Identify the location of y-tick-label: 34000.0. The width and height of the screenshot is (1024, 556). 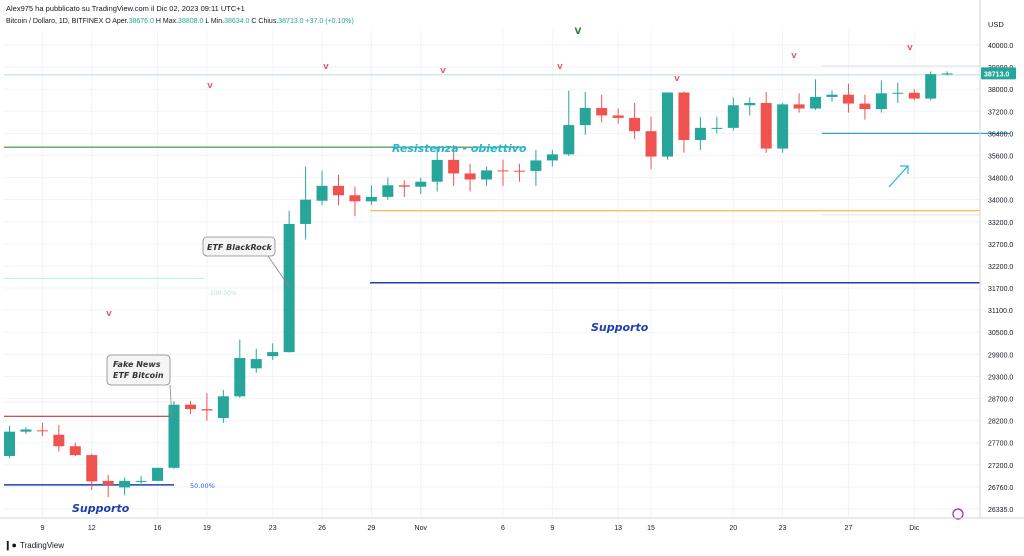
(1000, 201).